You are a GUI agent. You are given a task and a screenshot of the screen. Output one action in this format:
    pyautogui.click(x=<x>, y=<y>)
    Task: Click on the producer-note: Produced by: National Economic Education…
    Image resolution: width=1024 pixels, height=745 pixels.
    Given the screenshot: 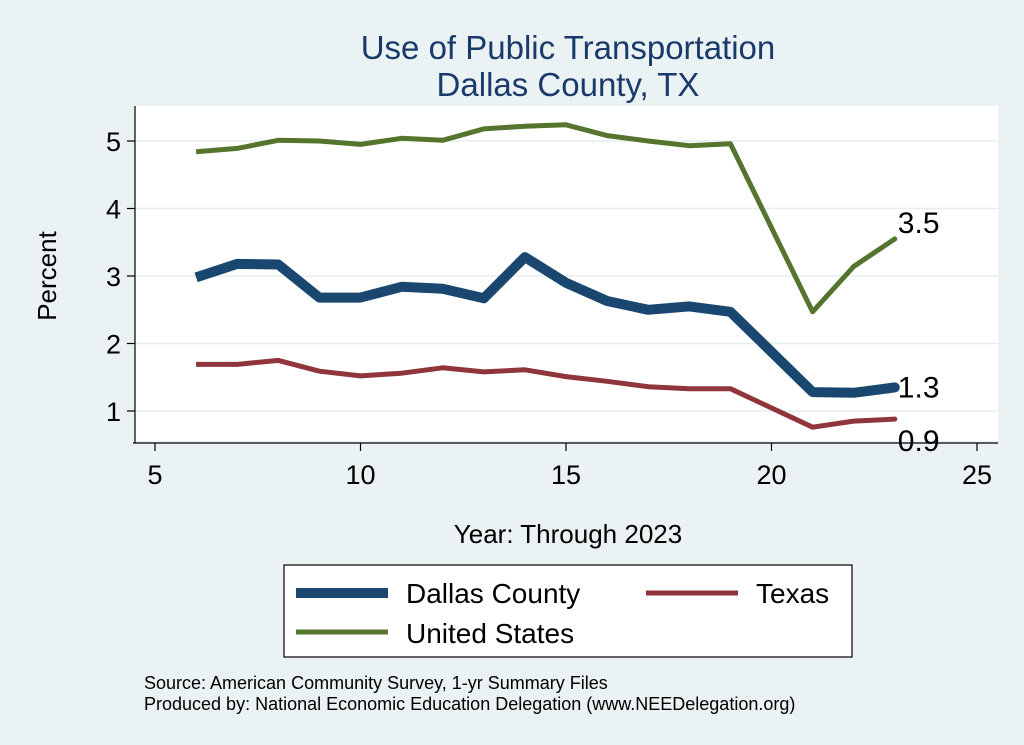 What is the action you would take?
    pyautogui.click(x=469, y=704)
    